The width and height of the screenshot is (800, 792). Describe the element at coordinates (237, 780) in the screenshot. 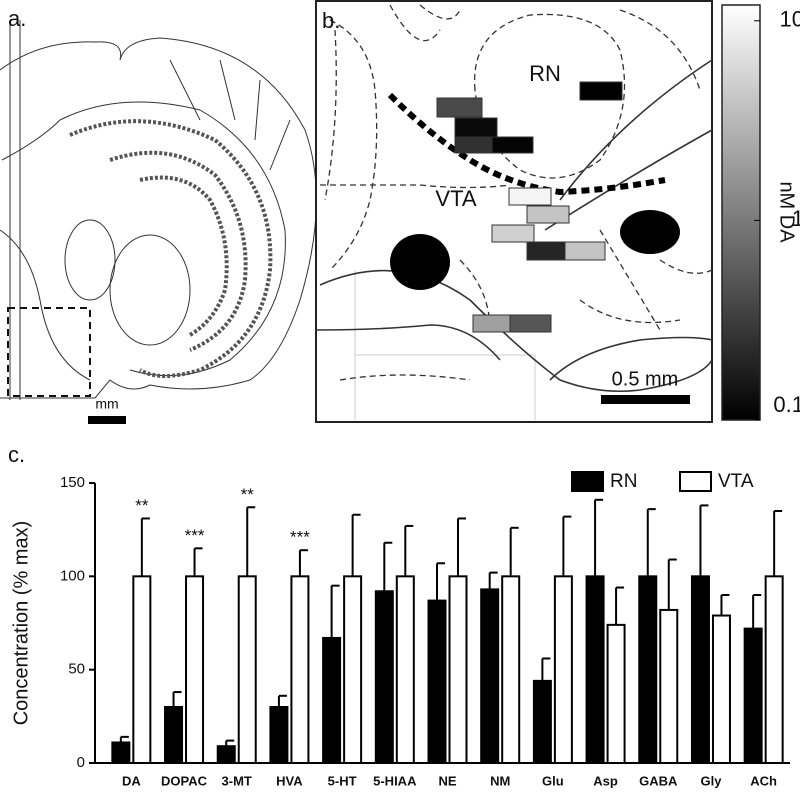

I see `x-tick-label: 3-MT` at that location.